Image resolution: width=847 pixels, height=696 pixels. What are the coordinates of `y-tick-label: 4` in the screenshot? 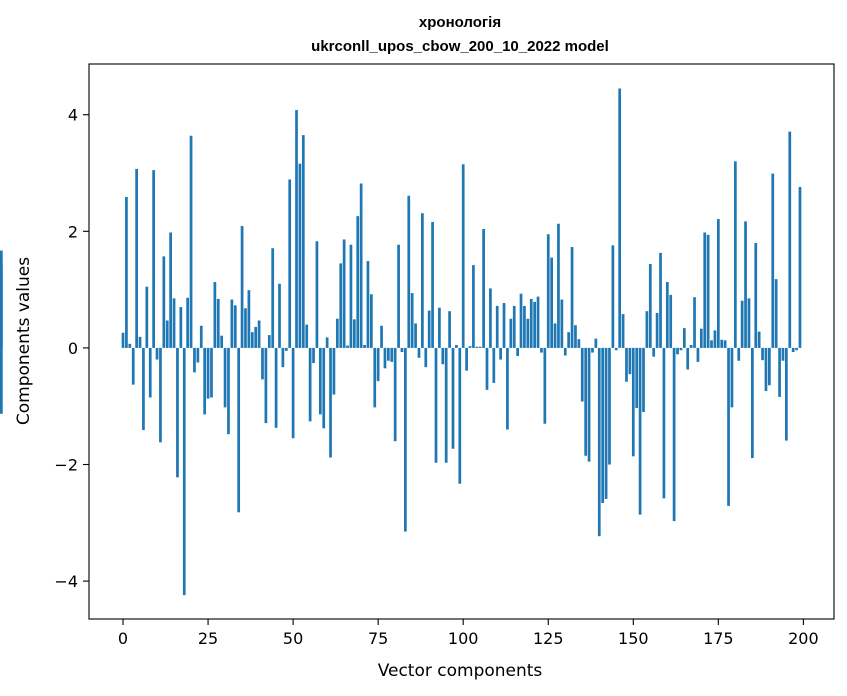 It's located at (73, 115).